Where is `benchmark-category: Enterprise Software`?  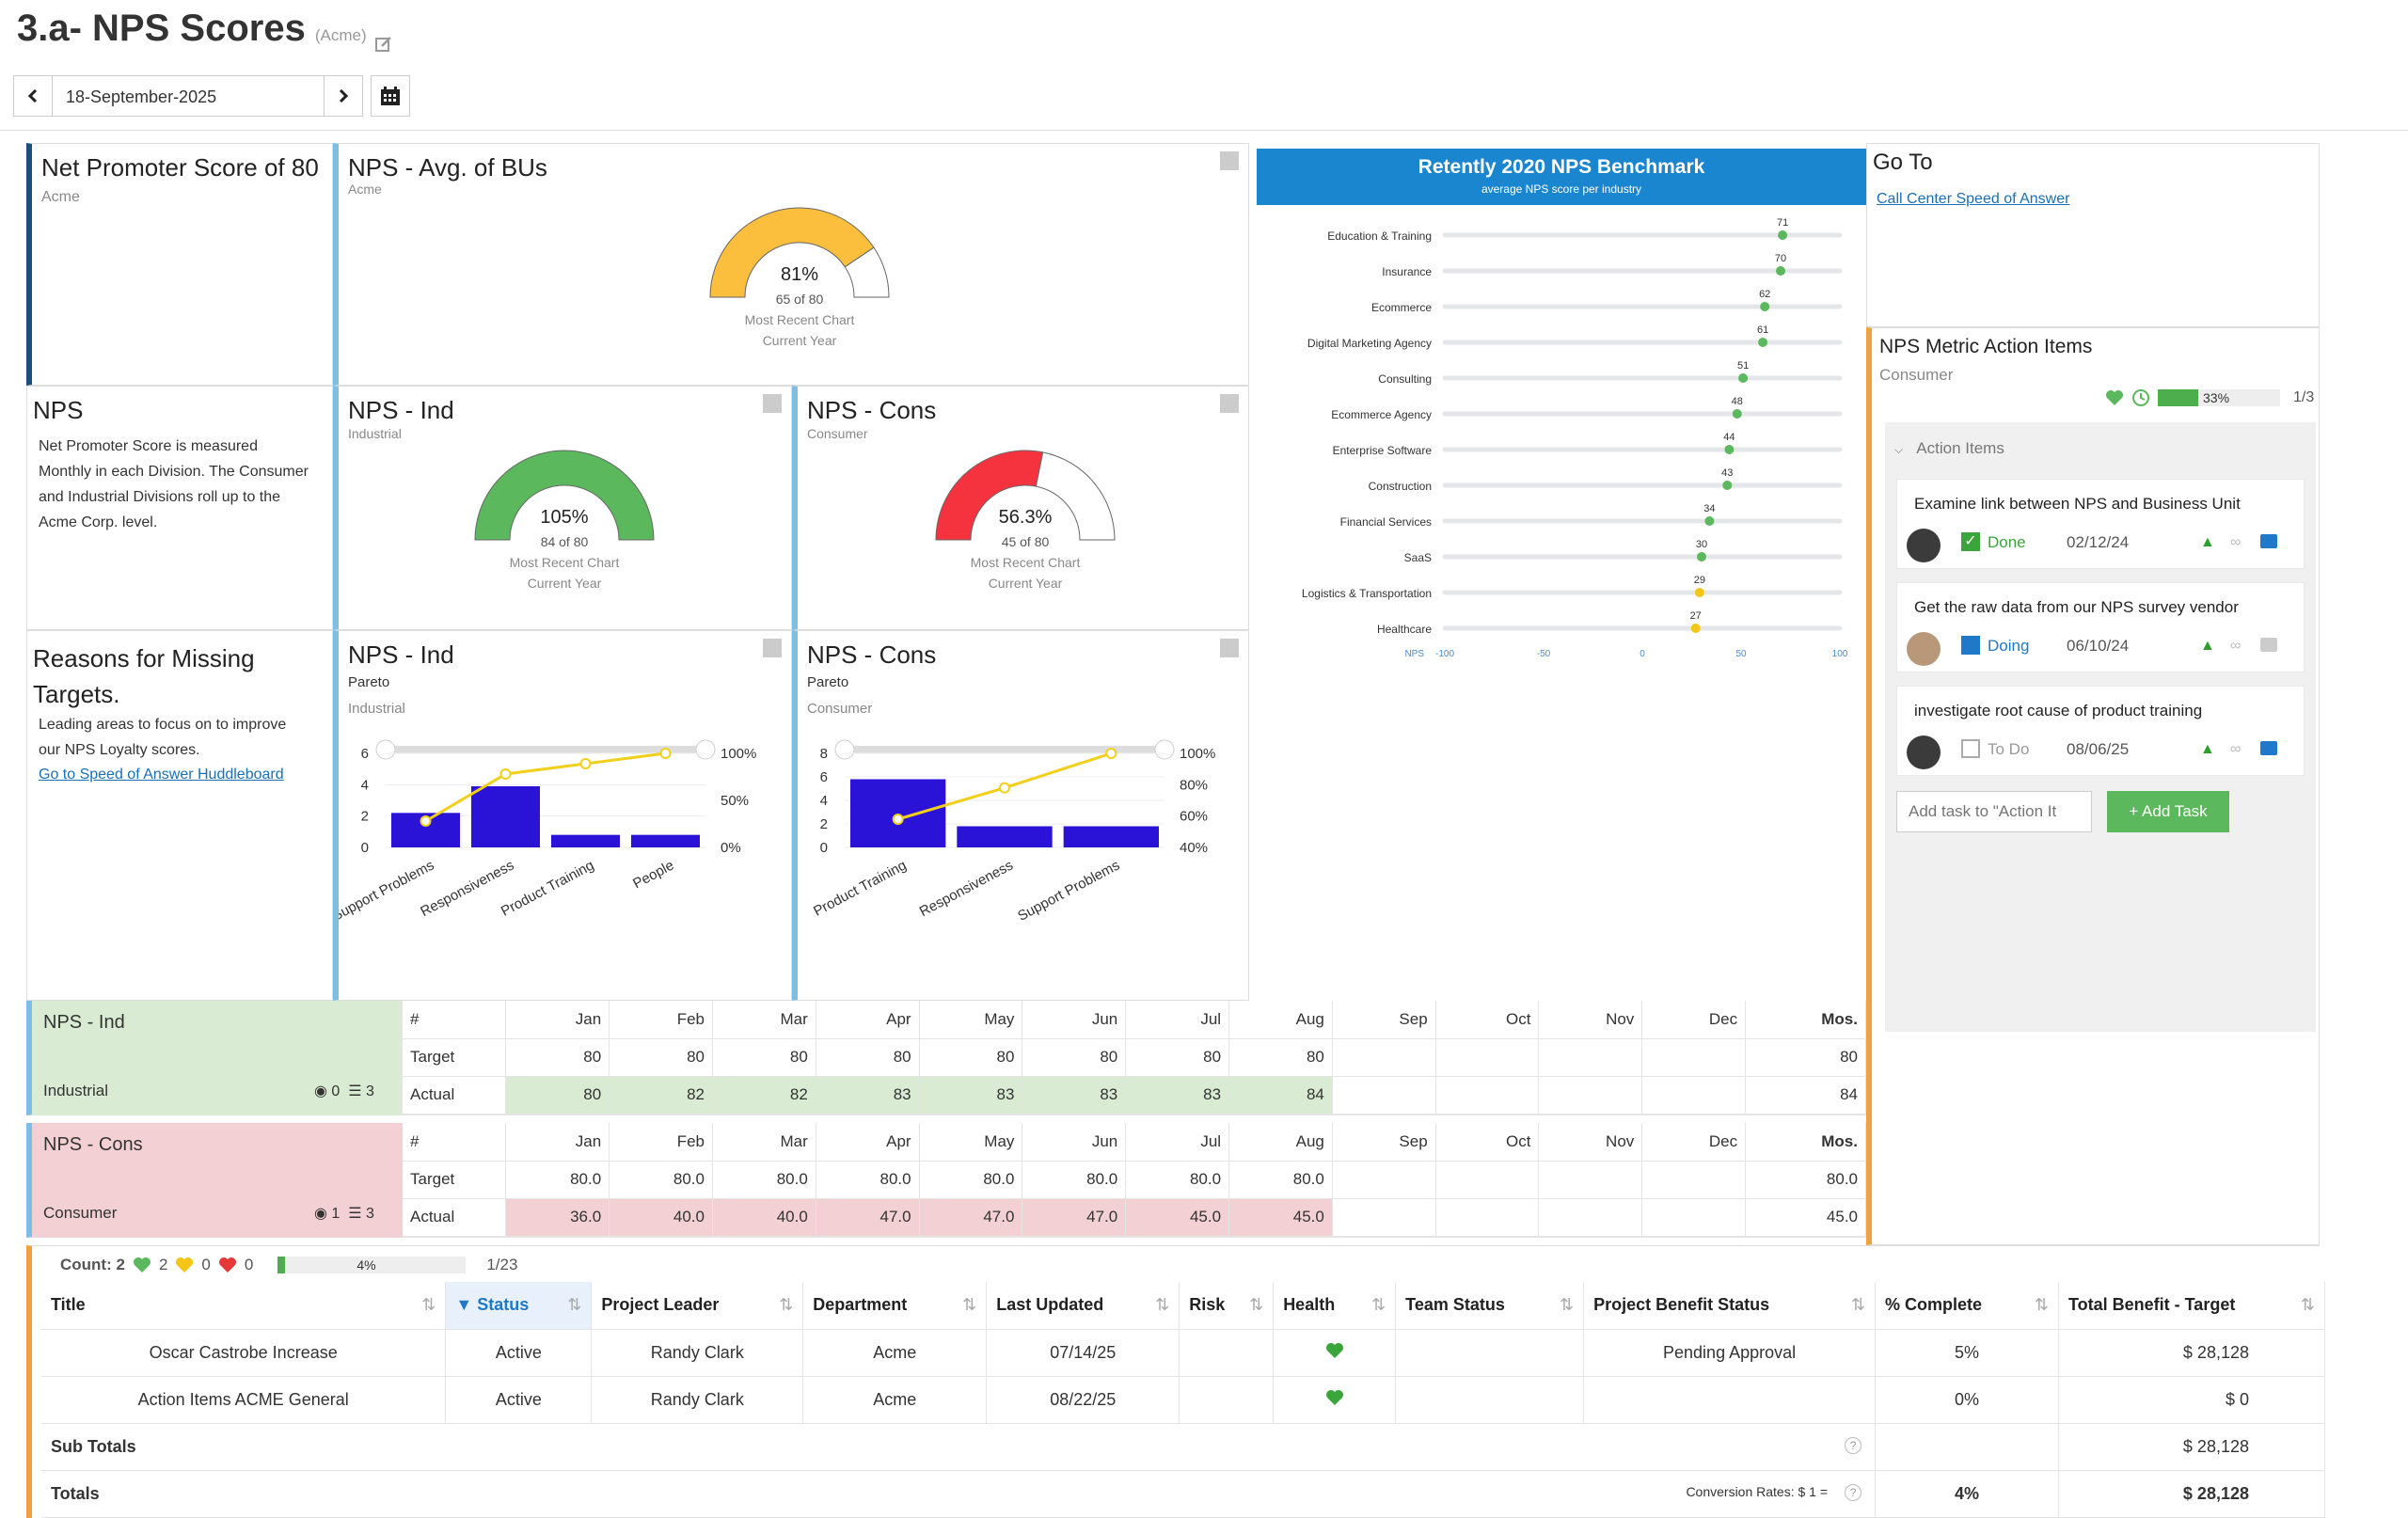 benchmark-category: Enterprise Software is located at coordinates (1383, 451).